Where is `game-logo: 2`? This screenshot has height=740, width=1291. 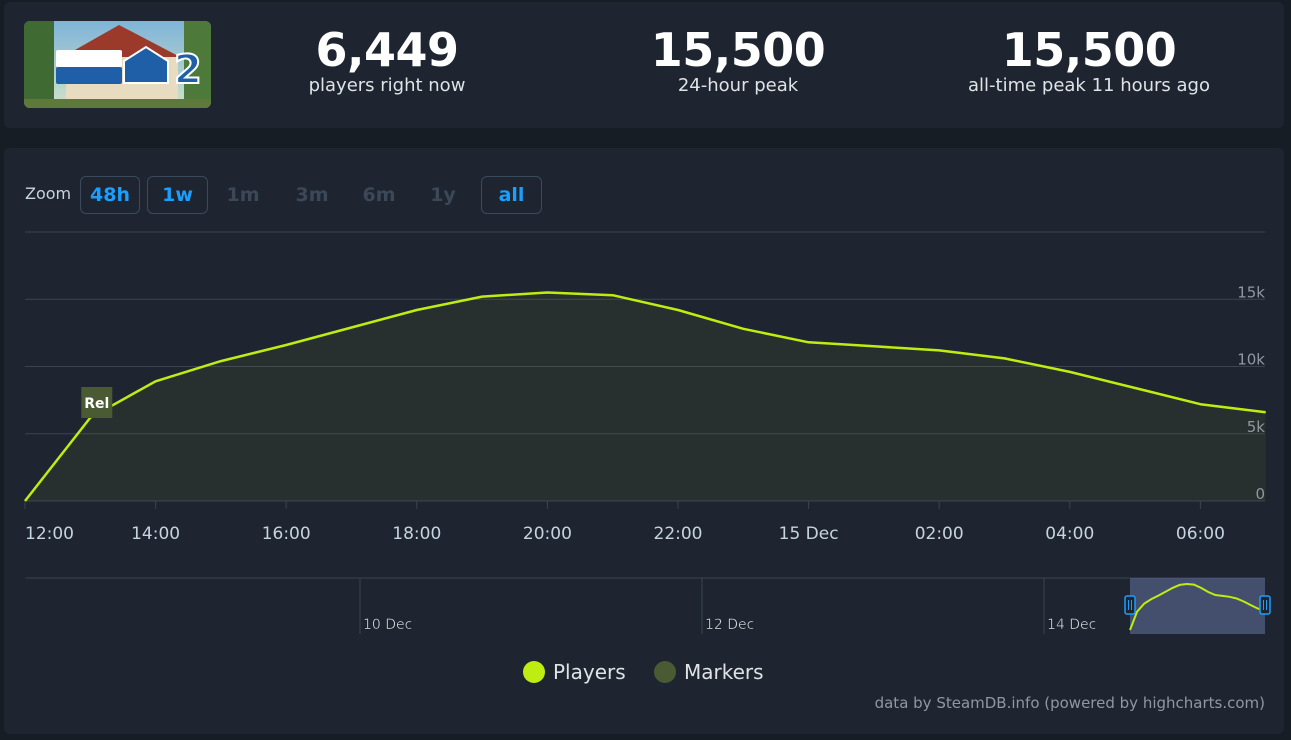 game-logo: 2 is located at coordinates (117, 64).